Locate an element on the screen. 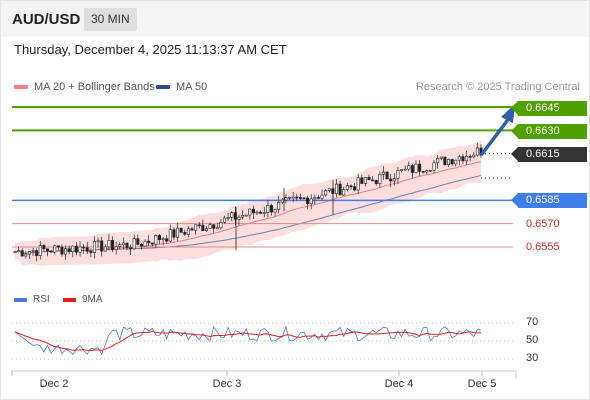  level-label-r1: 0.6630 is located at coordinates (549, 131).